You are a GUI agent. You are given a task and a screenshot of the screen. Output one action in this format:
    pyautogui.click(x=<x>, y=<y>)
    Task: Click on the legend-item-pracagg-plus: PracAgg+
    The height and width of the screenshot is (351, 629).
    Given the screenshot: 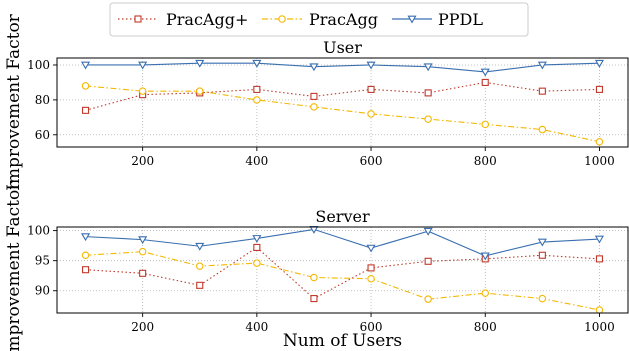 What is the action you would take?
    pyautogui.click(x=183, y=19)
    